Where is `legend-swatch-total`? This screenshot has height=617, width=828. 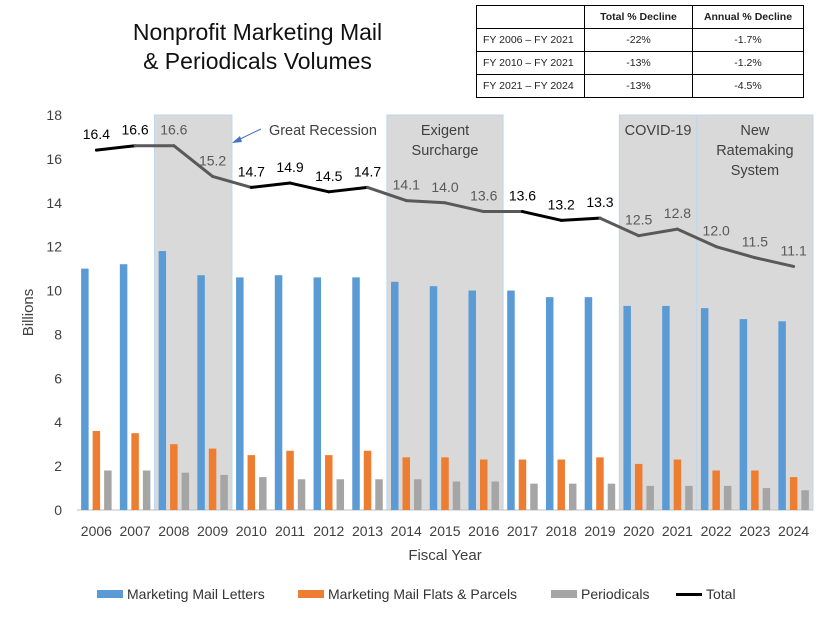 legend-swatch-total is located at coordinates (689, 594).